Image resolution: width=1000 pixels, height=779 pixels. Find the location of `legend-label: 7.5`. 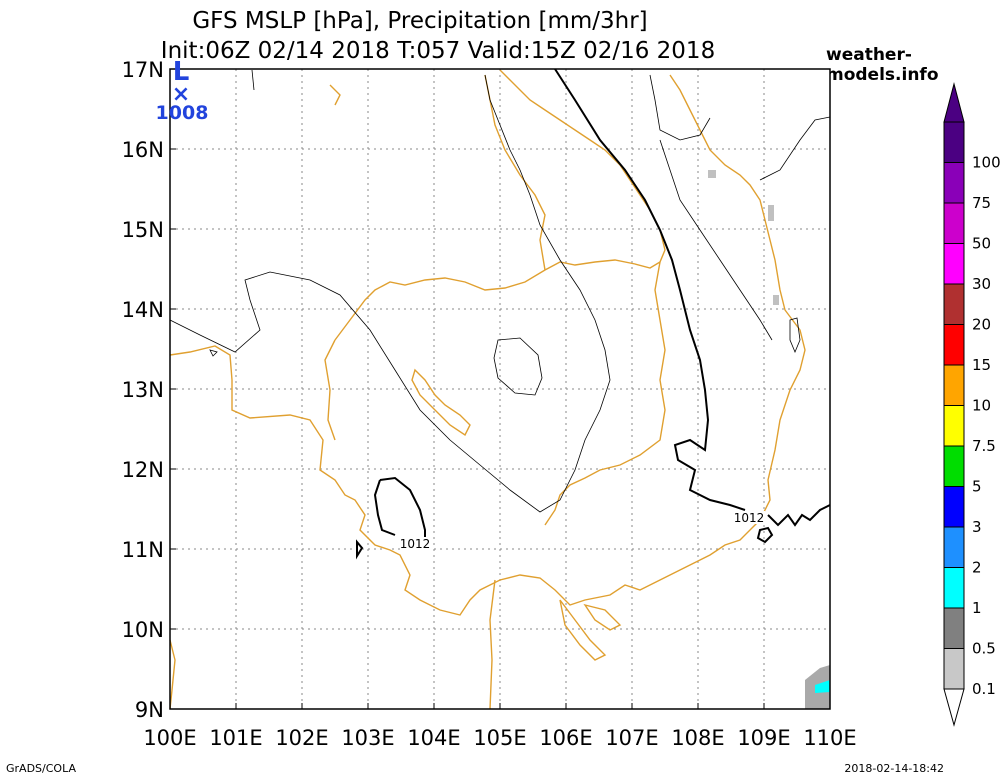

legend-label: 7.5 is located at coordinates (984, 446).